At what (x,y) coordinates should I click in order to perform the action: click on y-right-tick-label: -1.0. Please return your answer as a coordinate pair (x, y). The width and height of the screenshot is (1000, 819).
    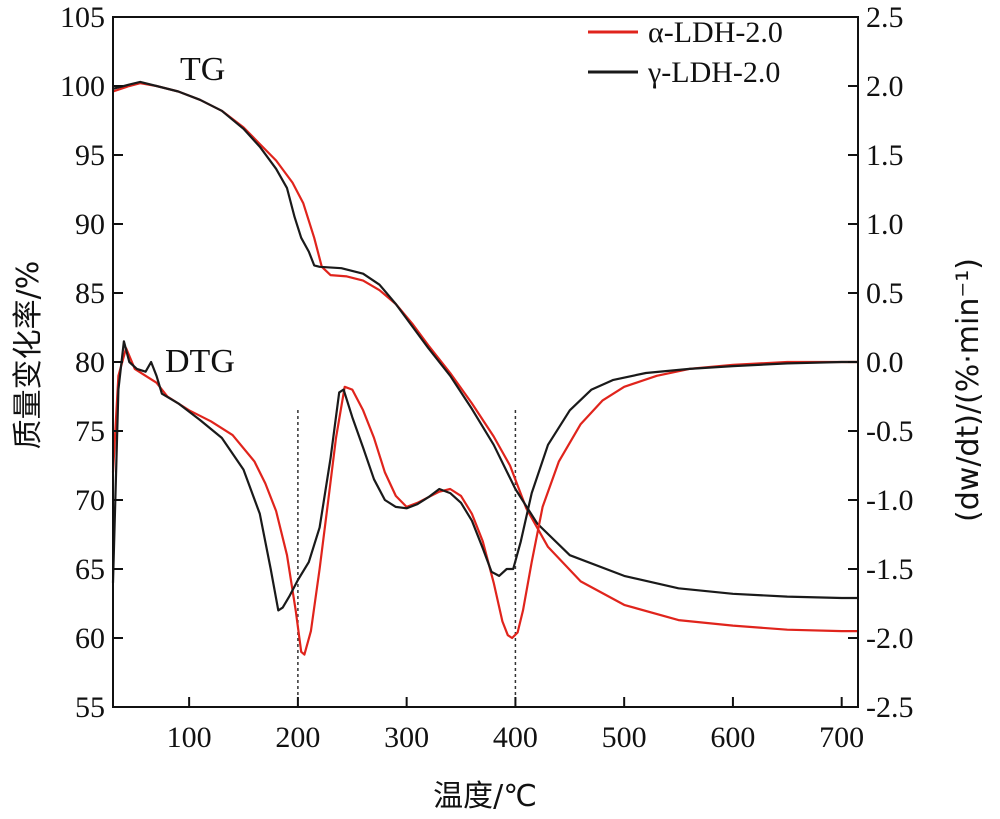
    Looking at the image, I should click on (890, 500).